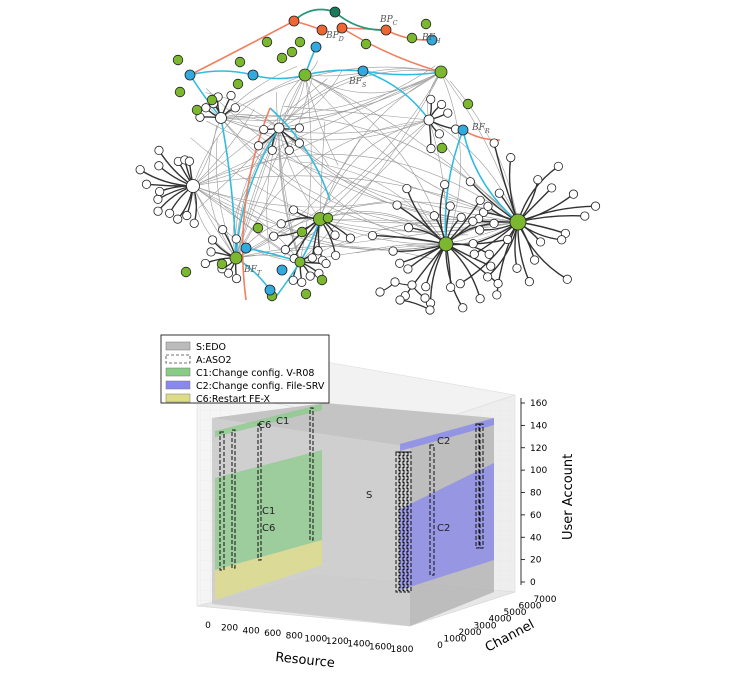 The image size is (733, 679). I want to click on x-tick-label: 1000, so click(315, 639).